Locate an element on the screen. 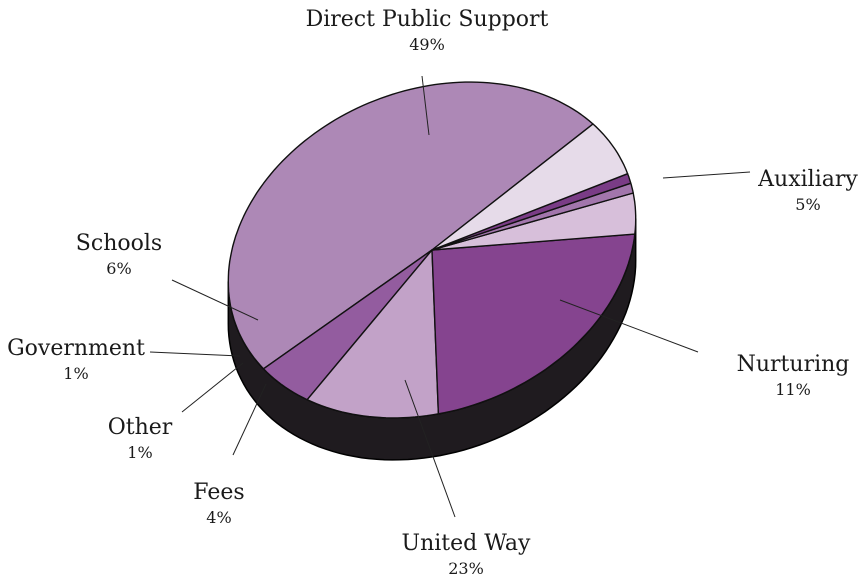  pie-slice-schools is located at coordinates (530, 187).